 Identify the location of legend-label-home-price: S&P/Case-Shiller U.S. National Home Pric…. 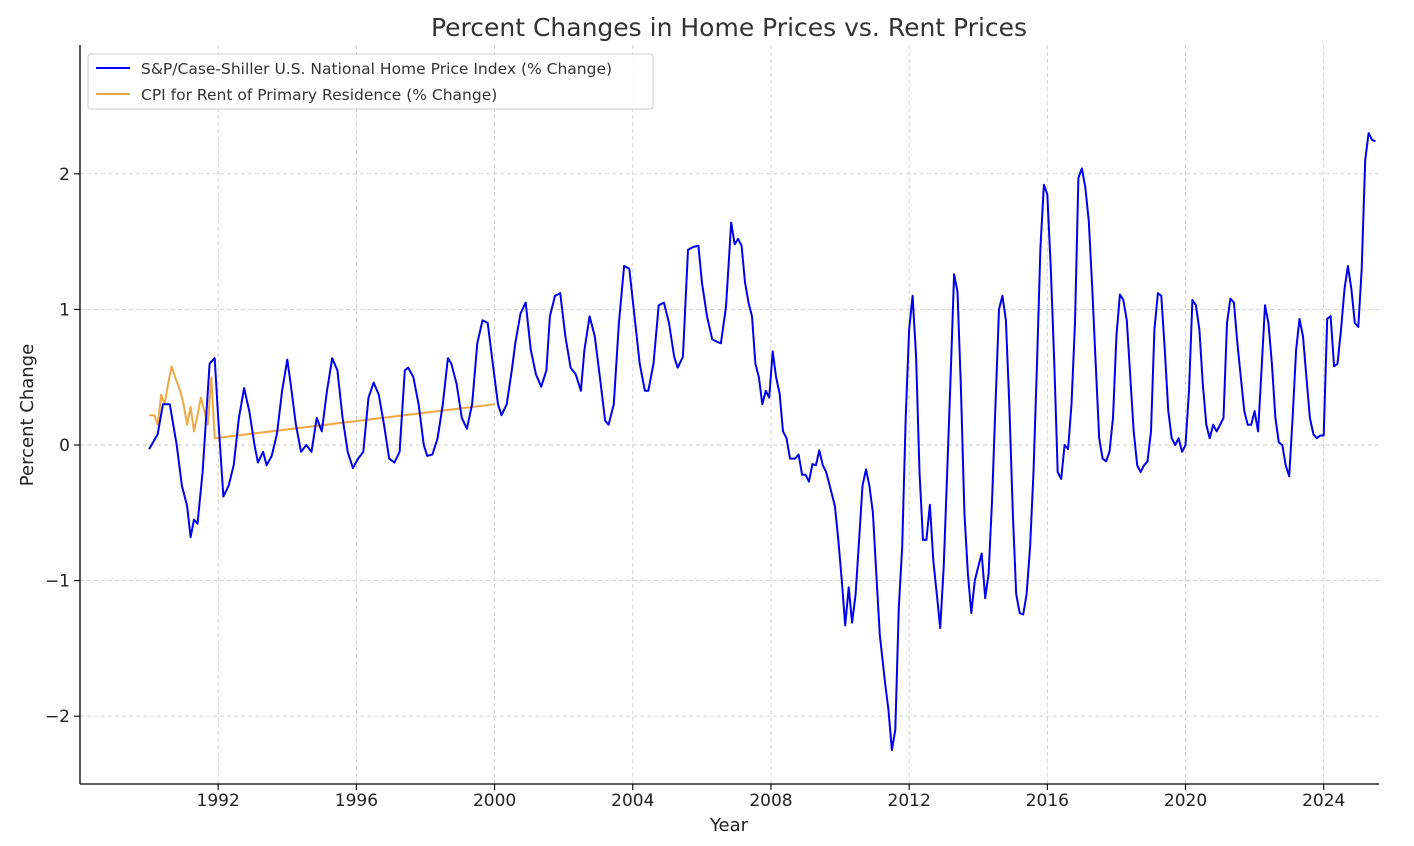
(376, 69).